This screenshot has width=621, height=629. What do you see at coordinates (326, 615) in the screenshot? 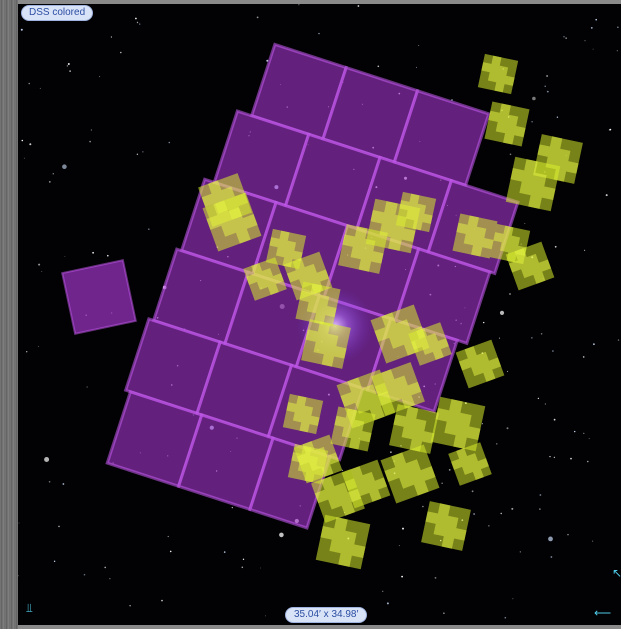
I see `field-of-view-label: 35.04′ x 34.98′` at bounding box center [326, 615].